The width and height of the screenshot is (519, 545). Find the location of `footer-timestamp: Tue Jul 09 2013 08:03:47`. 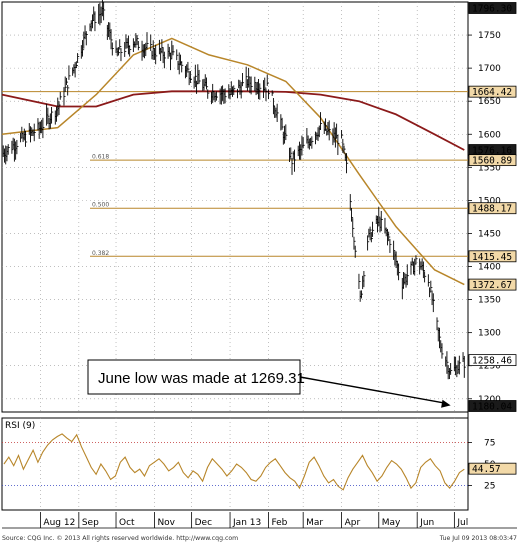

footer-timestamp: Tue Jul 09 2013 08:03:47 is located at coordinates (478, 538).